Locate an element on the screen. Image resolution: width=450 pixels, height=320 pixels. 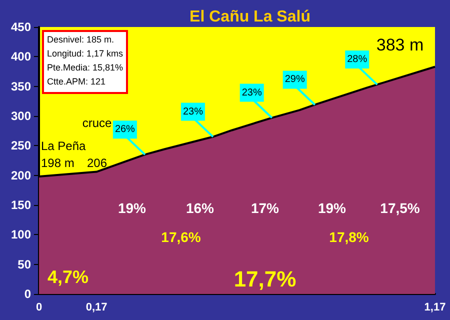
annotation: 29% is located at coordinates (294, 80).